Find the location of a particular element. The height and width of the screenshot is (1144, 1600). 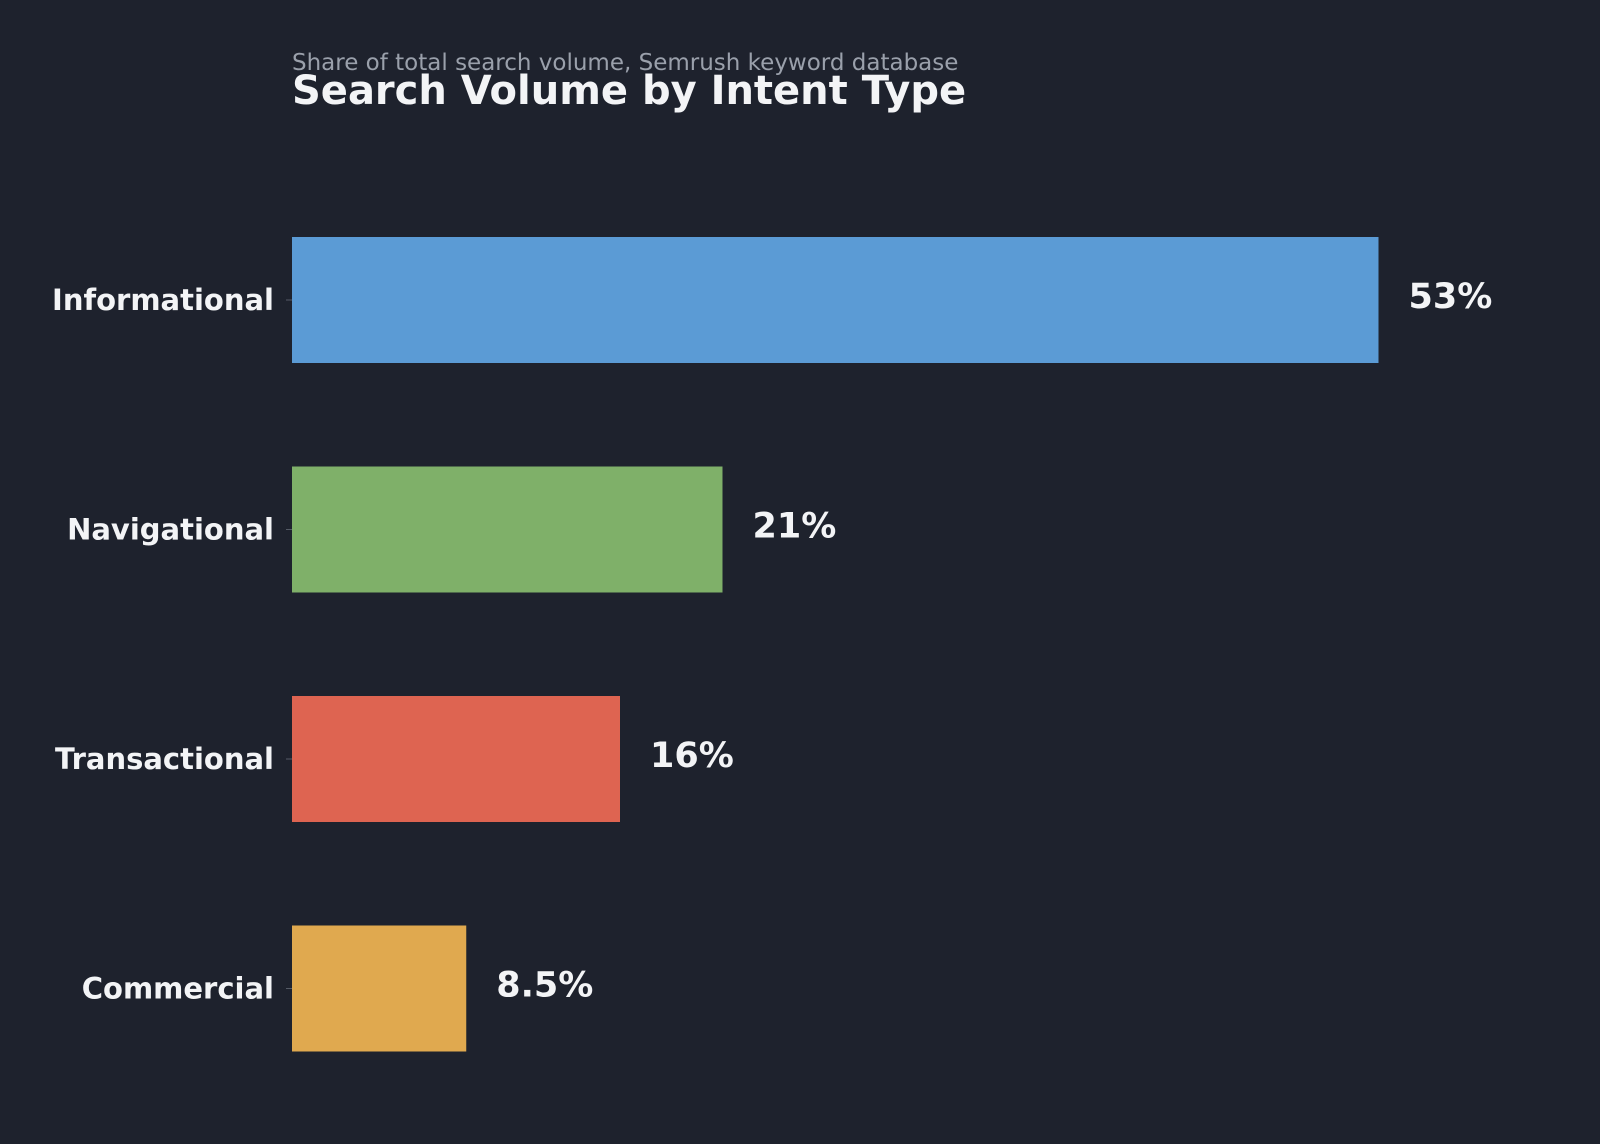

bar-navigational is located at coordinates (507, 529).